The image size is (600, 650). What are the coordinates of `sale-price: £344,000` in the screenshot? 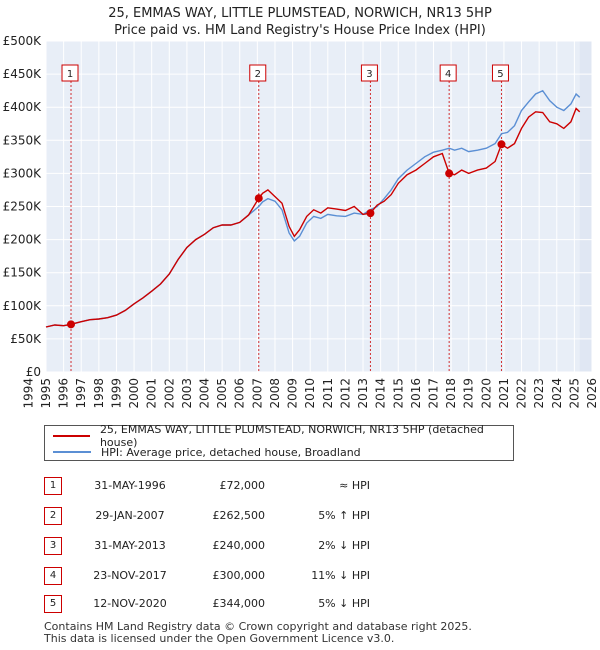 It's located at (239, 603).